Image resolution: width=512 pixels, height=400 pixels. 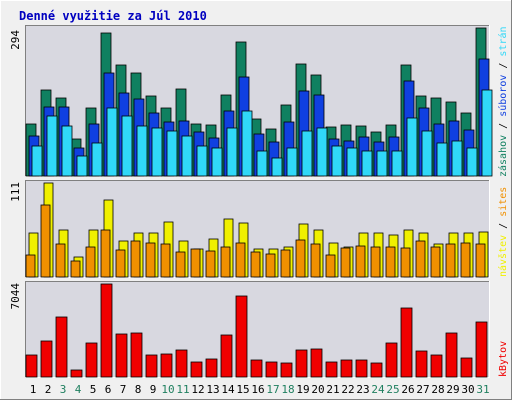 I want to click on panel-top-legend: zásahov / súborov / strán, so click(x=503, y=101).